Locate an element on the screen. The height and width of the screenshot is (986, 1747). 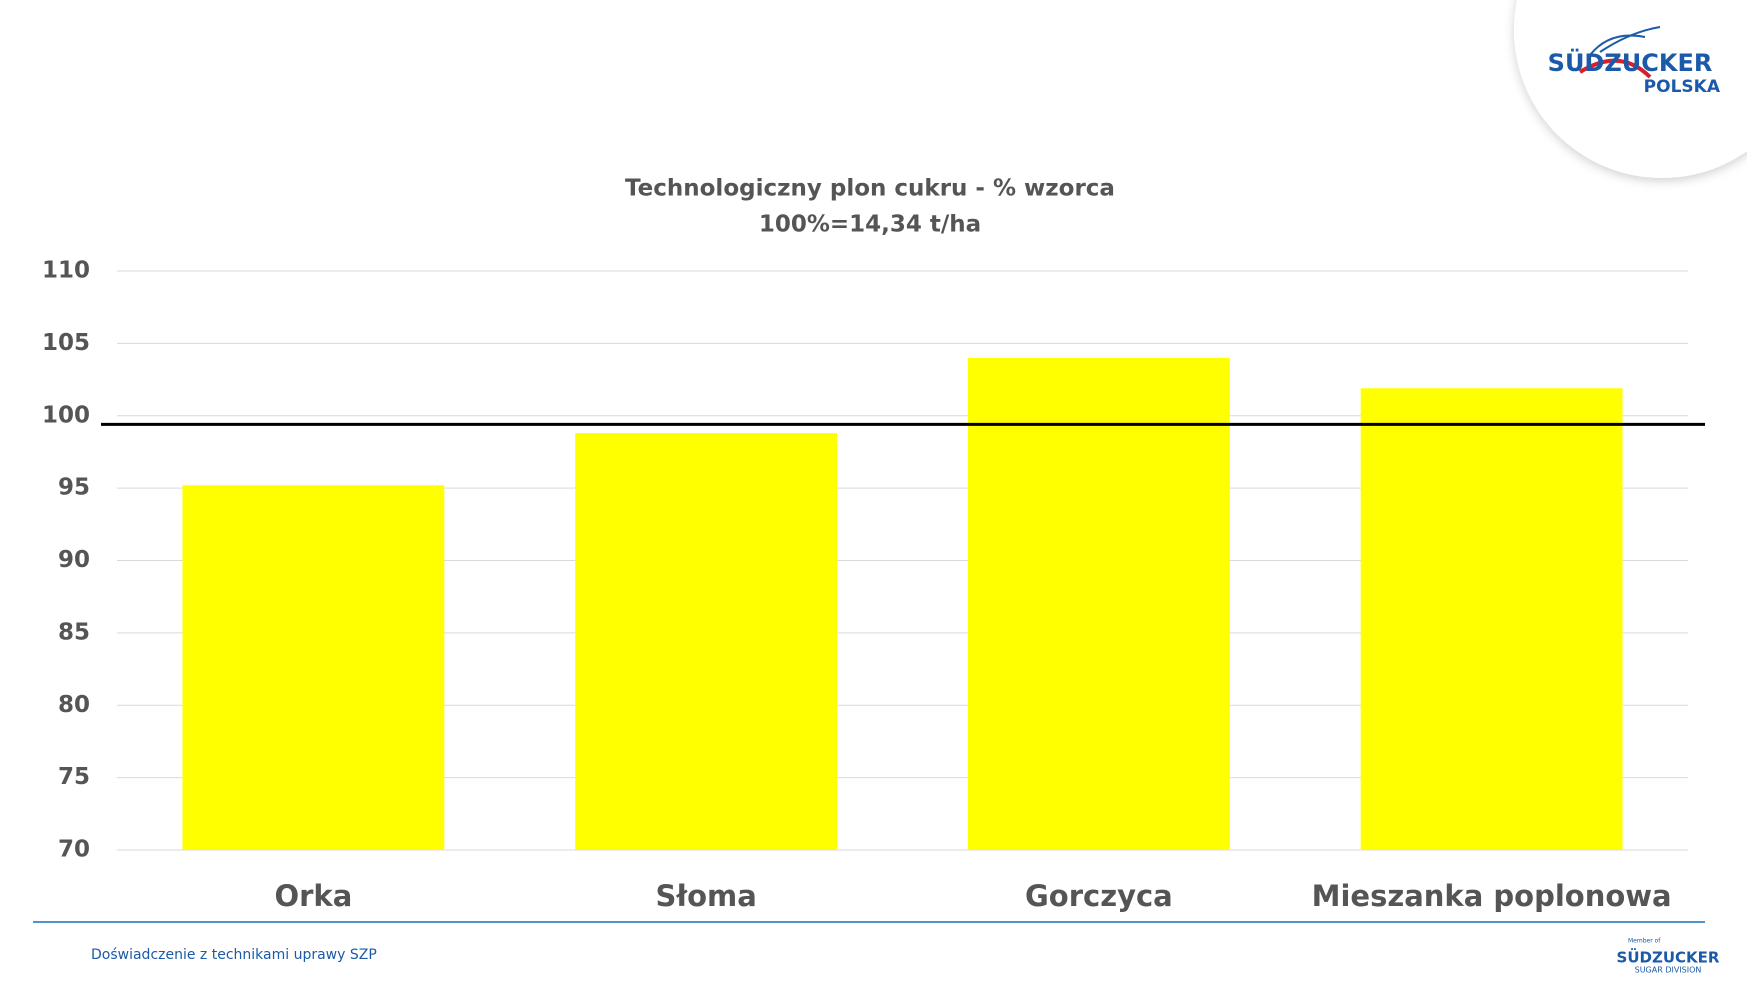
x-tick-label: Mieszanka poplonowa is located at coordinates (1492, 896).